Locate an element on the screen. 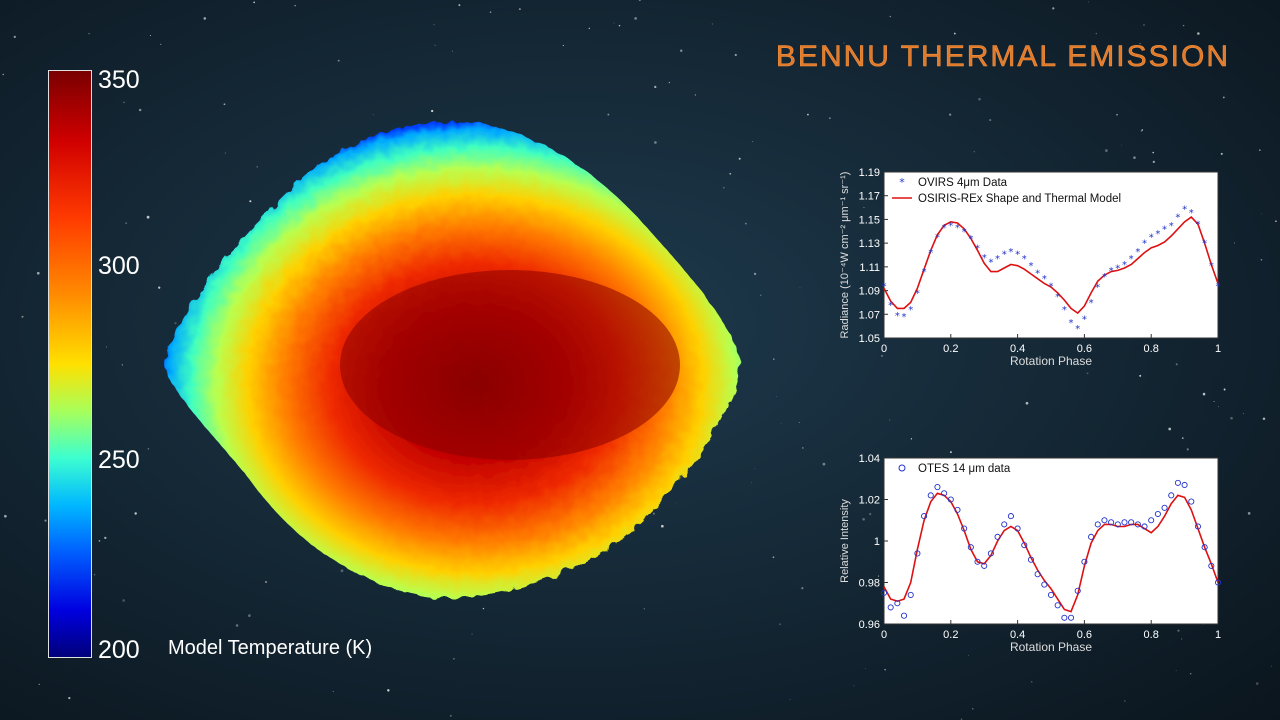  x-axis-label: Rotation Phase is located at coordinates (1051, 647).